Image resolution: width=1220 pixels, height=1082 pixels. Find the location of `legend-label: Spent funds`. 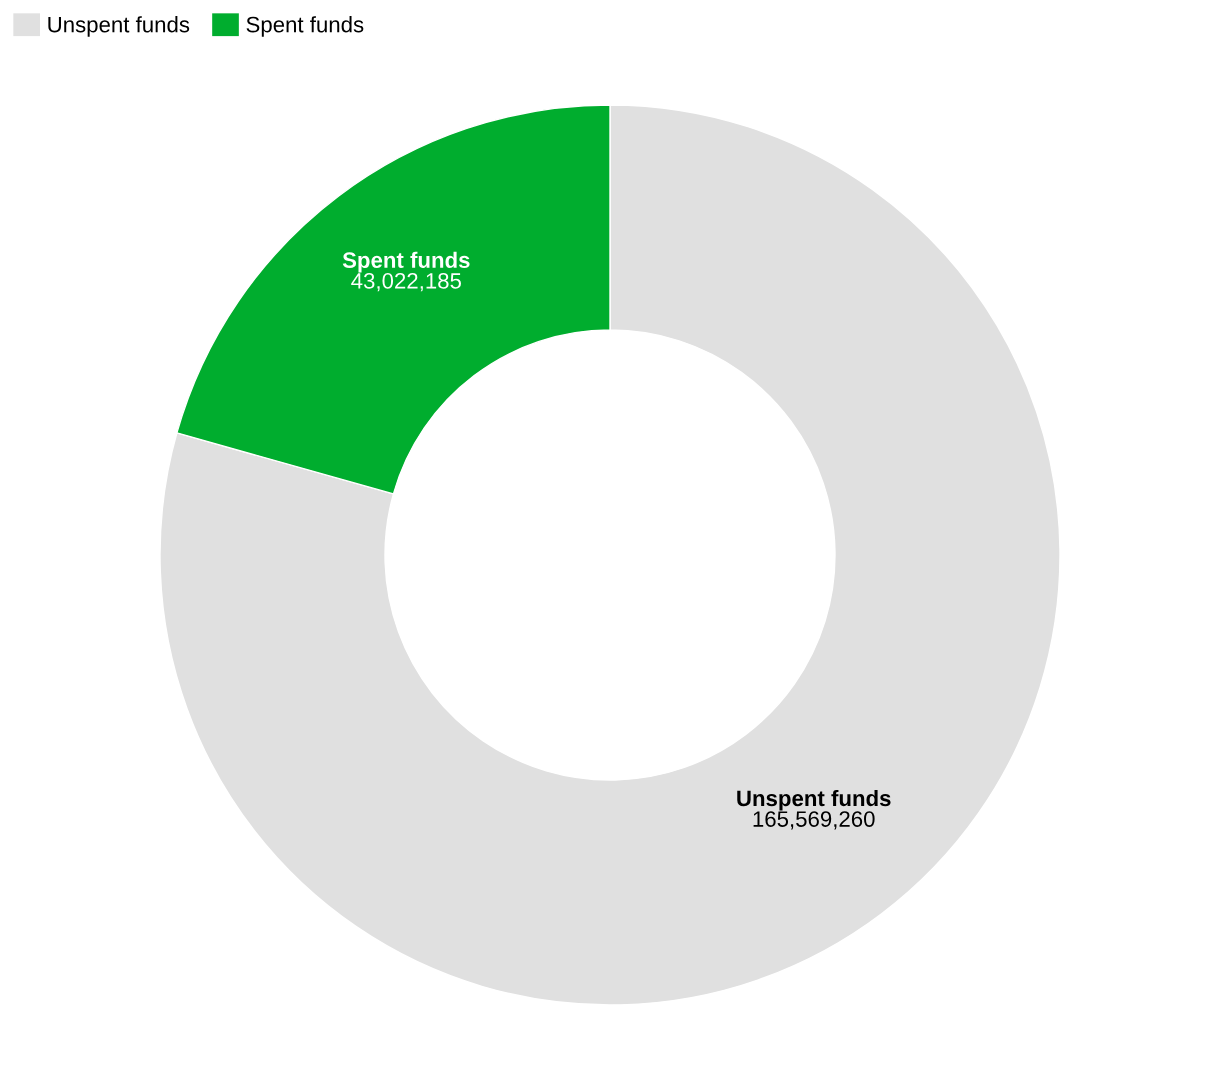

legend-label: Spent funds is located at coordinates (305, 26).